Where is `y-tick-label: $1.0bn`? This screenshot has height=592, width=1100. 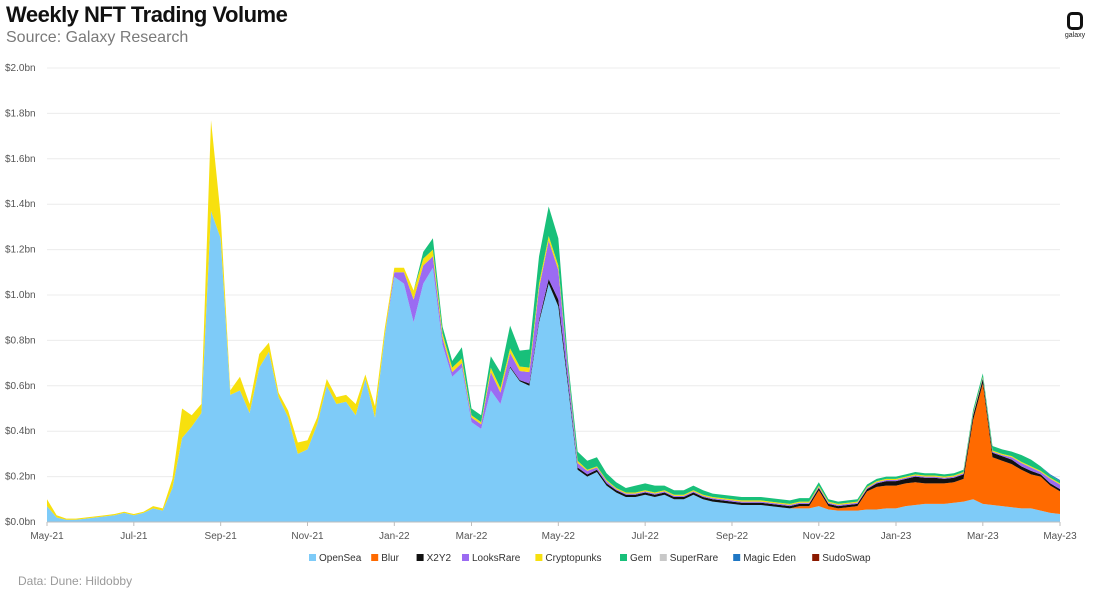 y-tick-label: $1.0bn is located at coordinates (20, 295).